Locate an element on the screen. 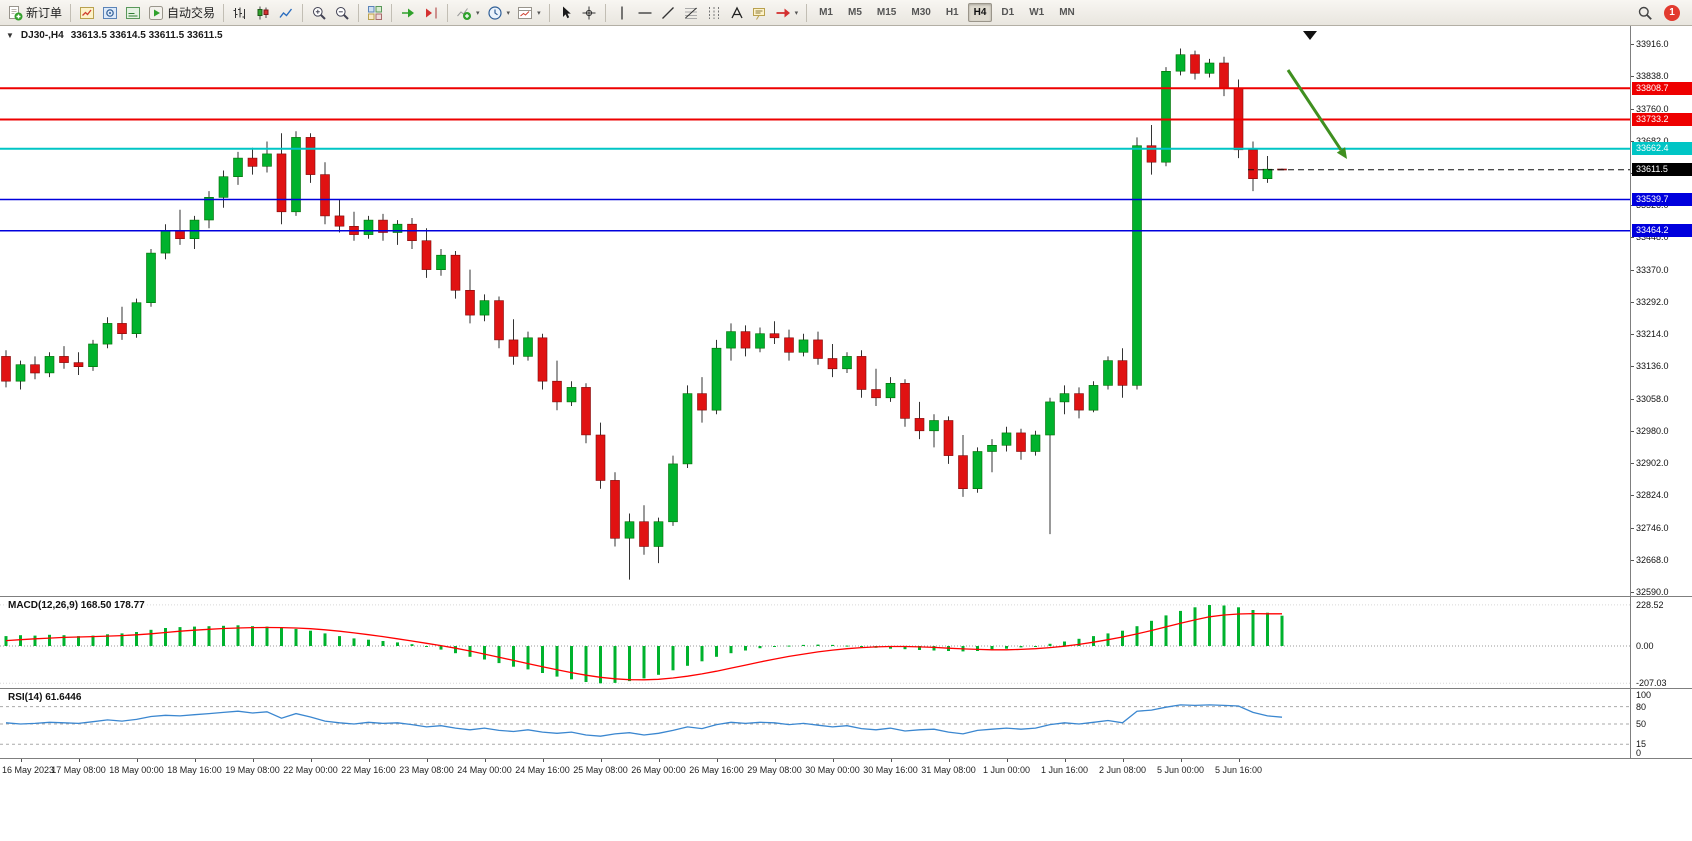 Image resolution: width=1692 pixels, height=841 pixels. timeframe-m30: M30 is located at coordinates (921, 12).